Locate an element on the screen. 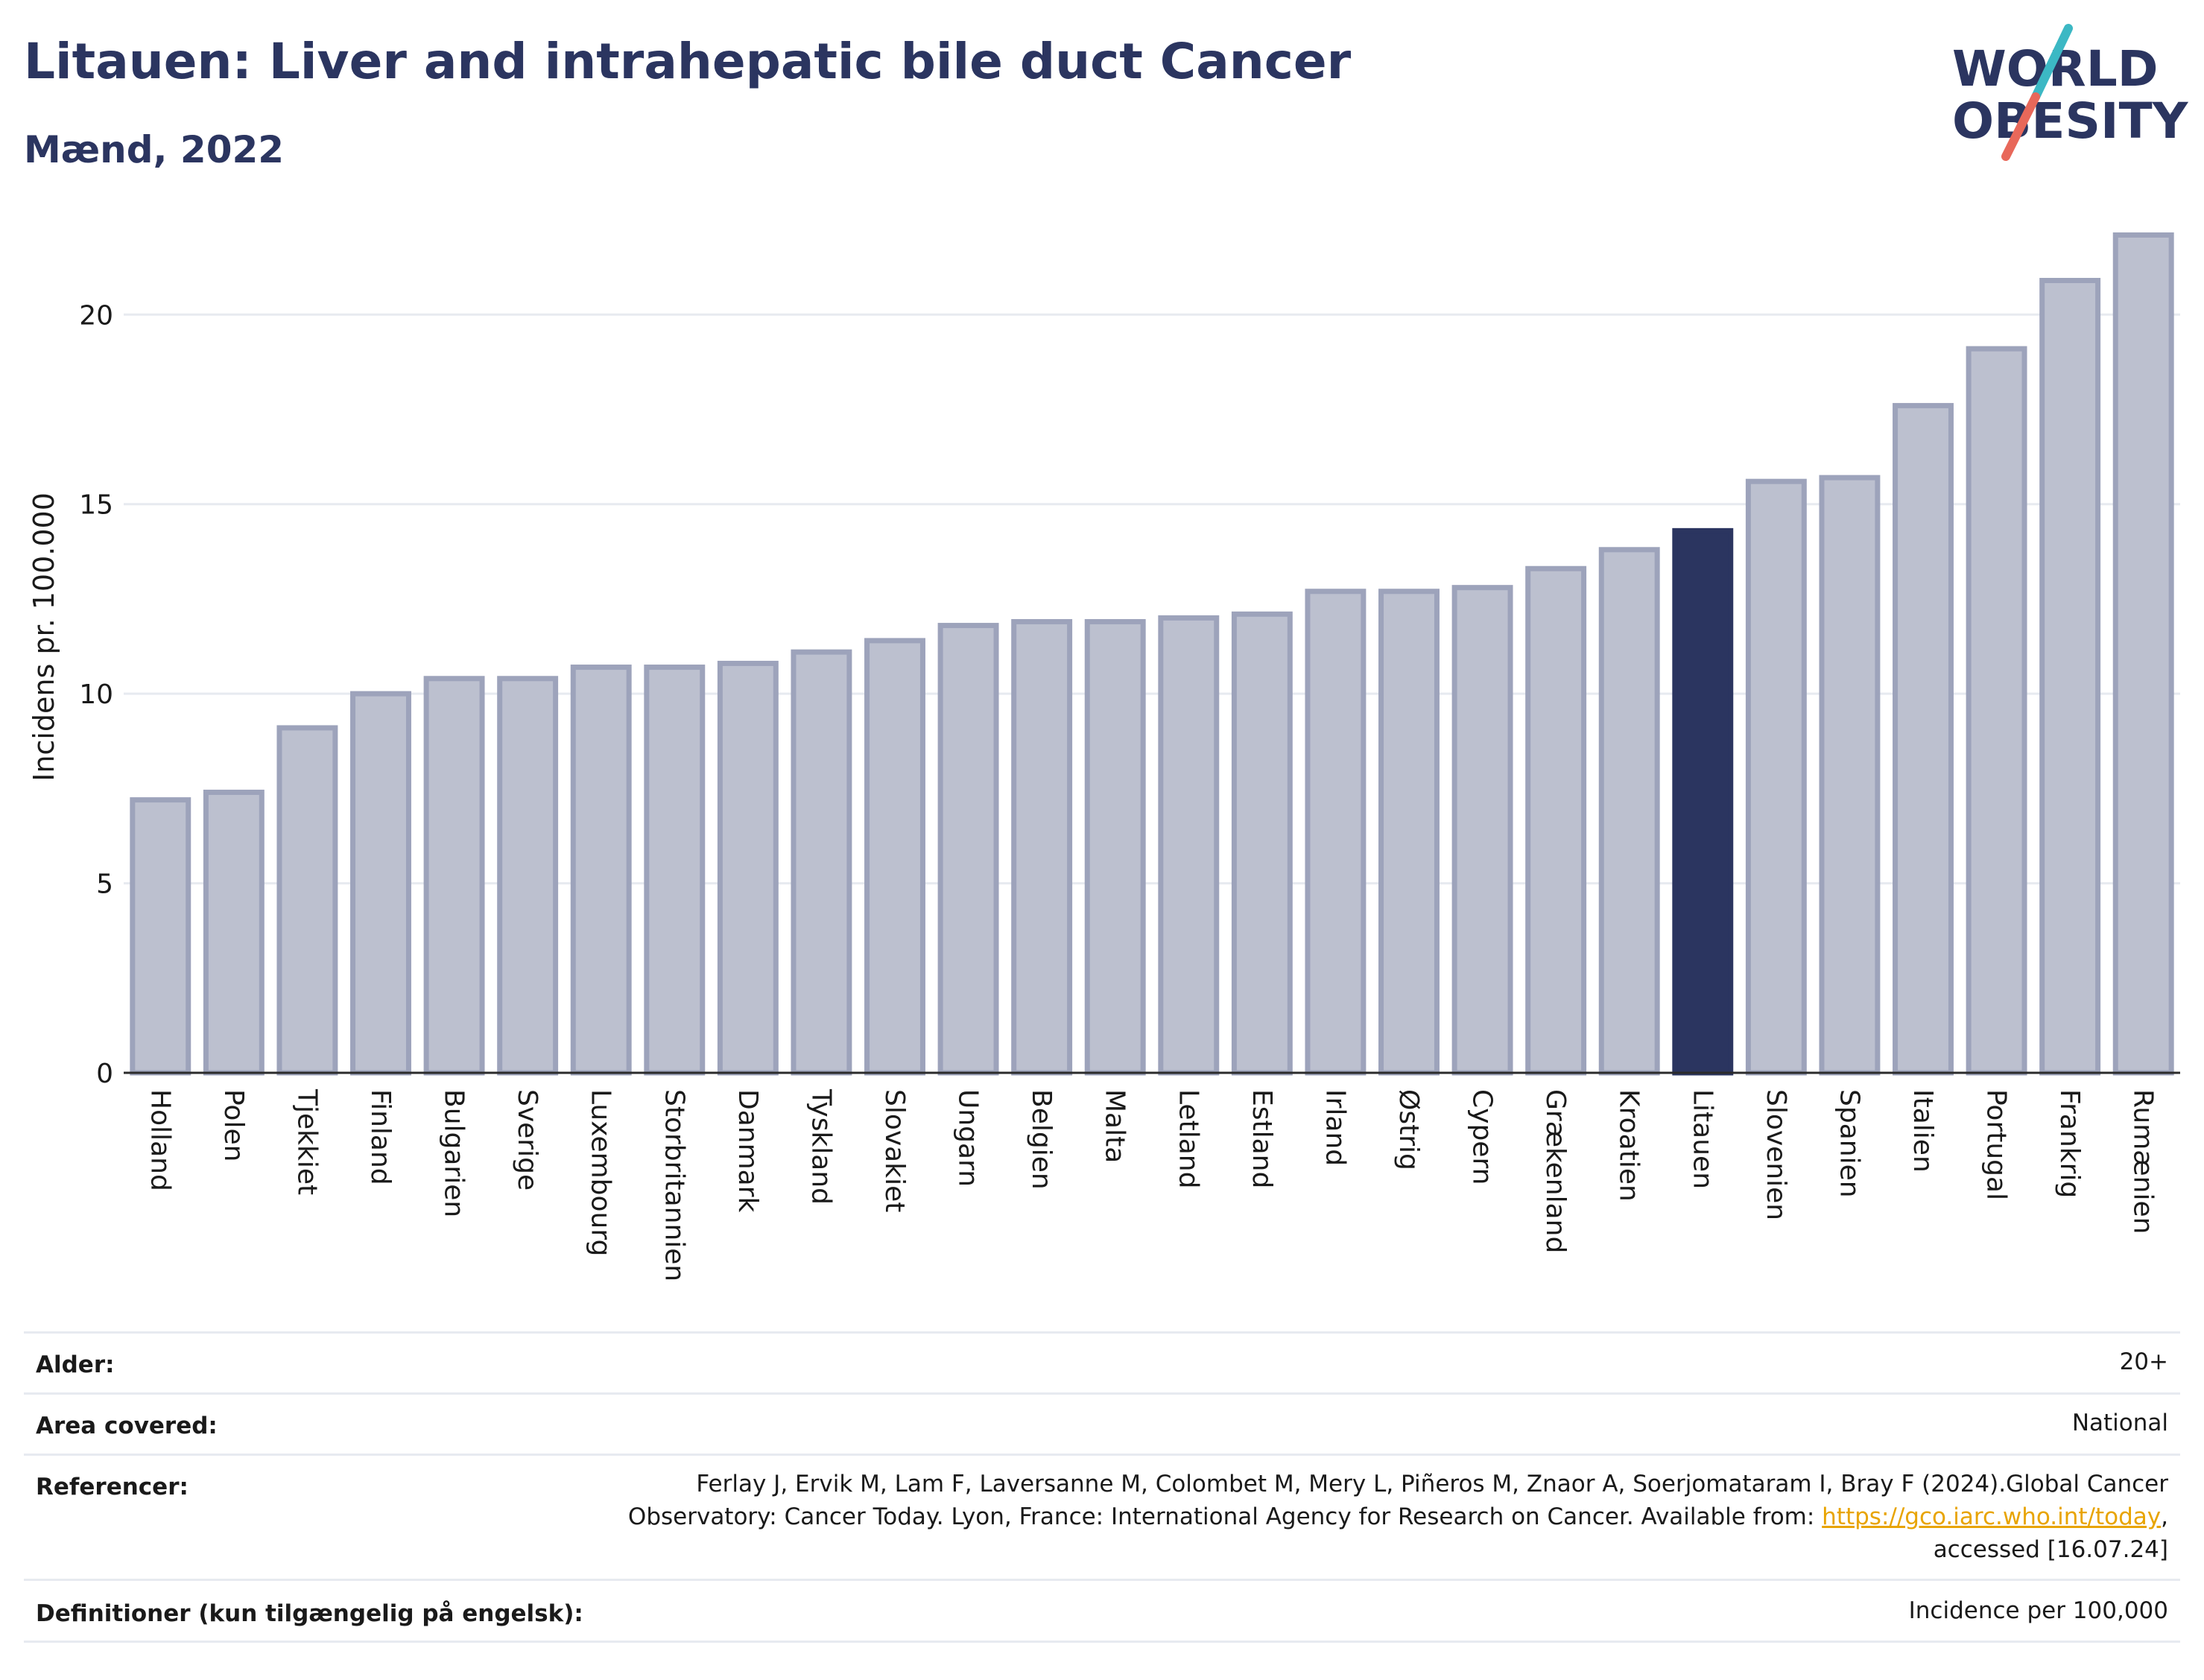 Image resolution: width=2204 pixels, height=1680 pixels. bar-portugal is located at coordinates (1996, 711).